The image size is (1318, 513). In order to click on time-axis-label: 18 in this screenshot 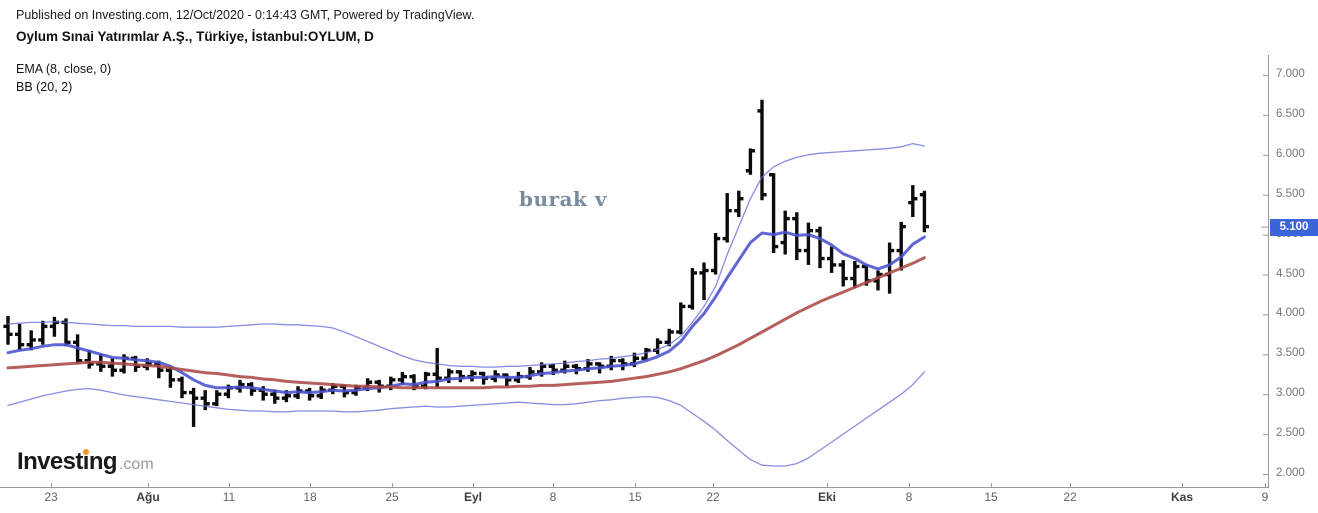, I will do `click(310, 497)`.